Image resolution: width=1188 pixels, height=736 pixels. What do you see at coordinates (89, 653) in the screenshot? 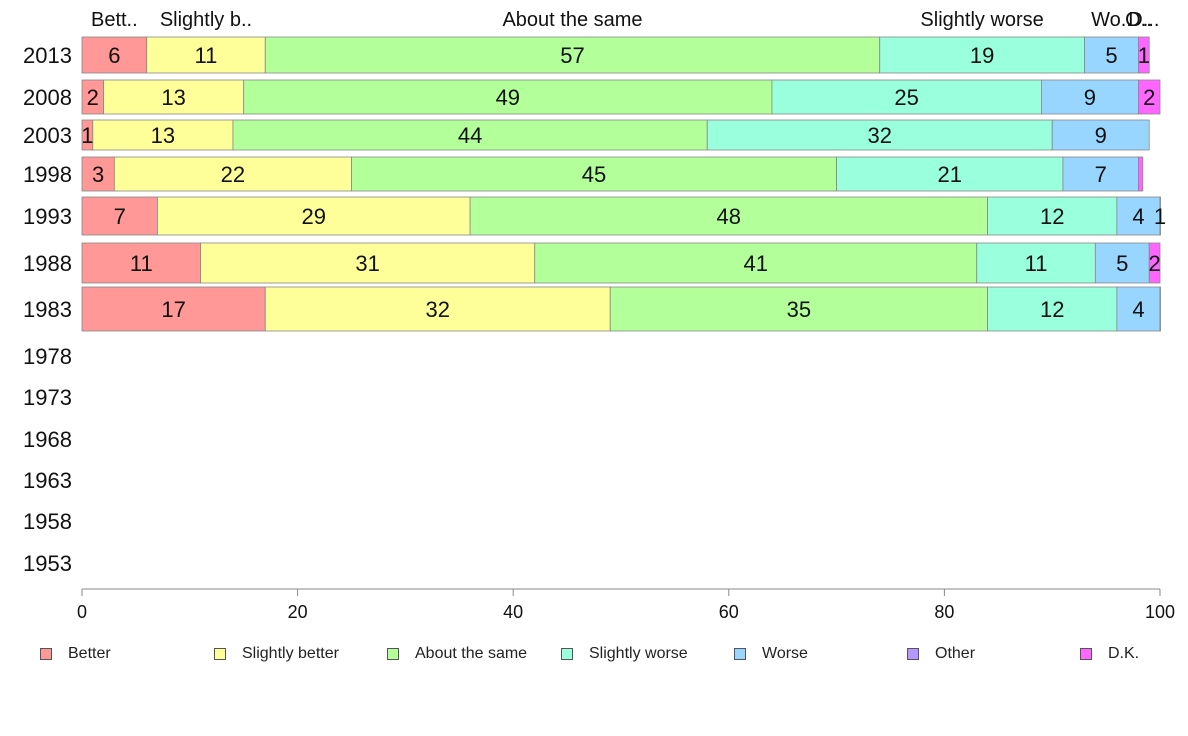
I see `legend-label: Better` at bounding box center [89, 653].